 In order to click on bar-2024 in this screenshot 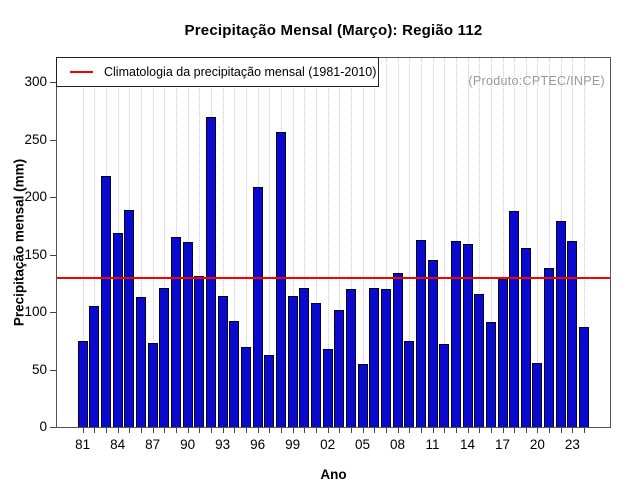, I will do `click(584, 377)`.